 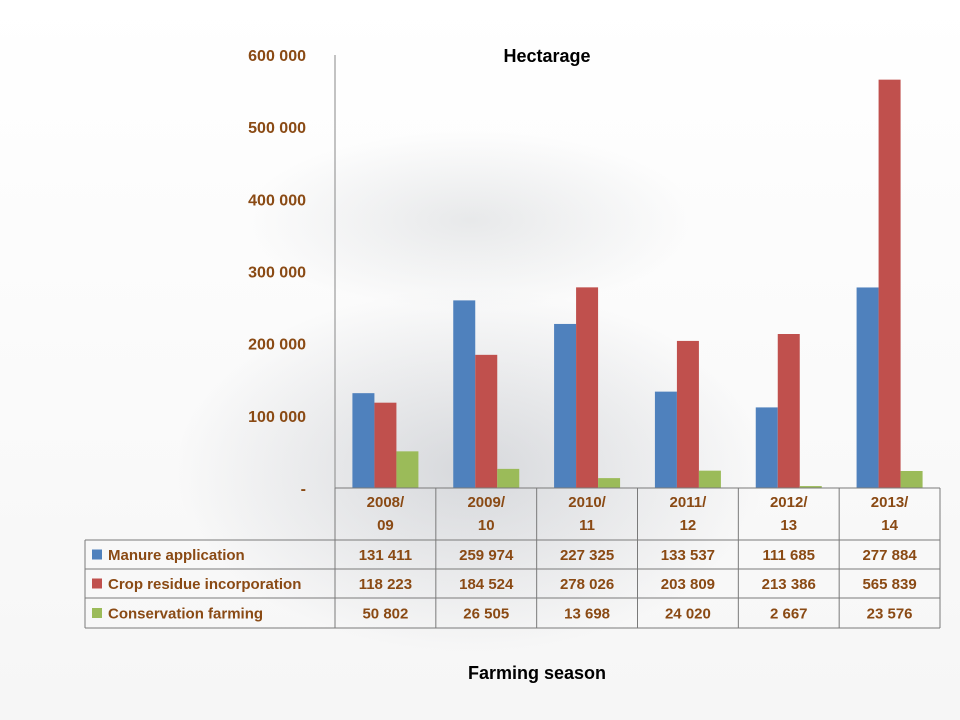 What do you see at coordinates (688, 584) in the screenshot?
I see `data-table-value: 203 809` at bounding box center [688, 584].